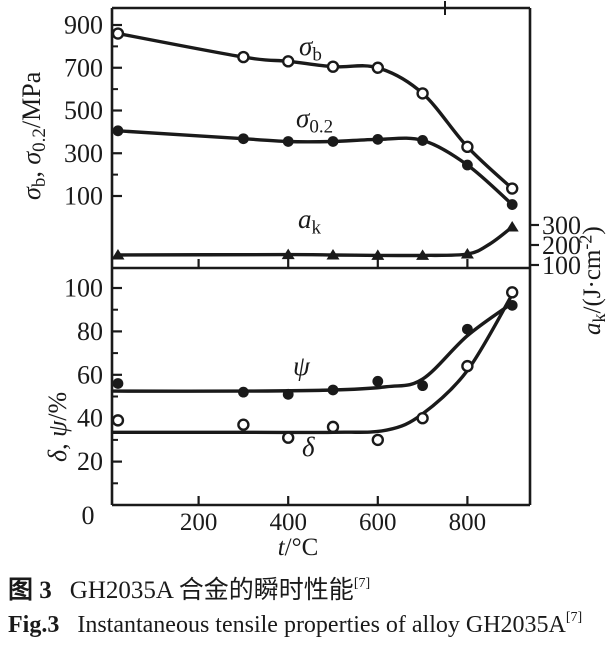 The width and height of the screenshot is (611, 657). Describe the element at coordinates (288, 522) in the screenshot. I see `x-tick-label: 400` at that location.